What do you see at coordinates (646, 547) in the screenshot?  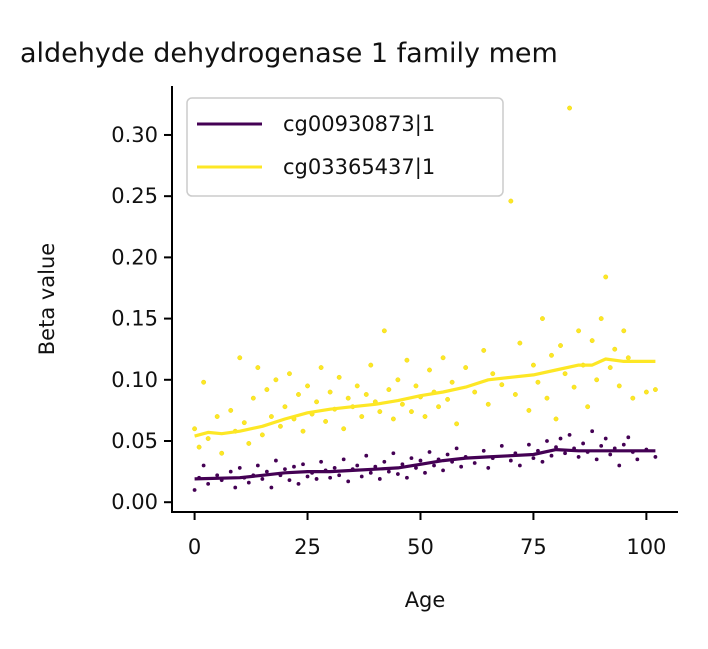 I see `x-tick-label: 100` at bounding box center [646, 547].